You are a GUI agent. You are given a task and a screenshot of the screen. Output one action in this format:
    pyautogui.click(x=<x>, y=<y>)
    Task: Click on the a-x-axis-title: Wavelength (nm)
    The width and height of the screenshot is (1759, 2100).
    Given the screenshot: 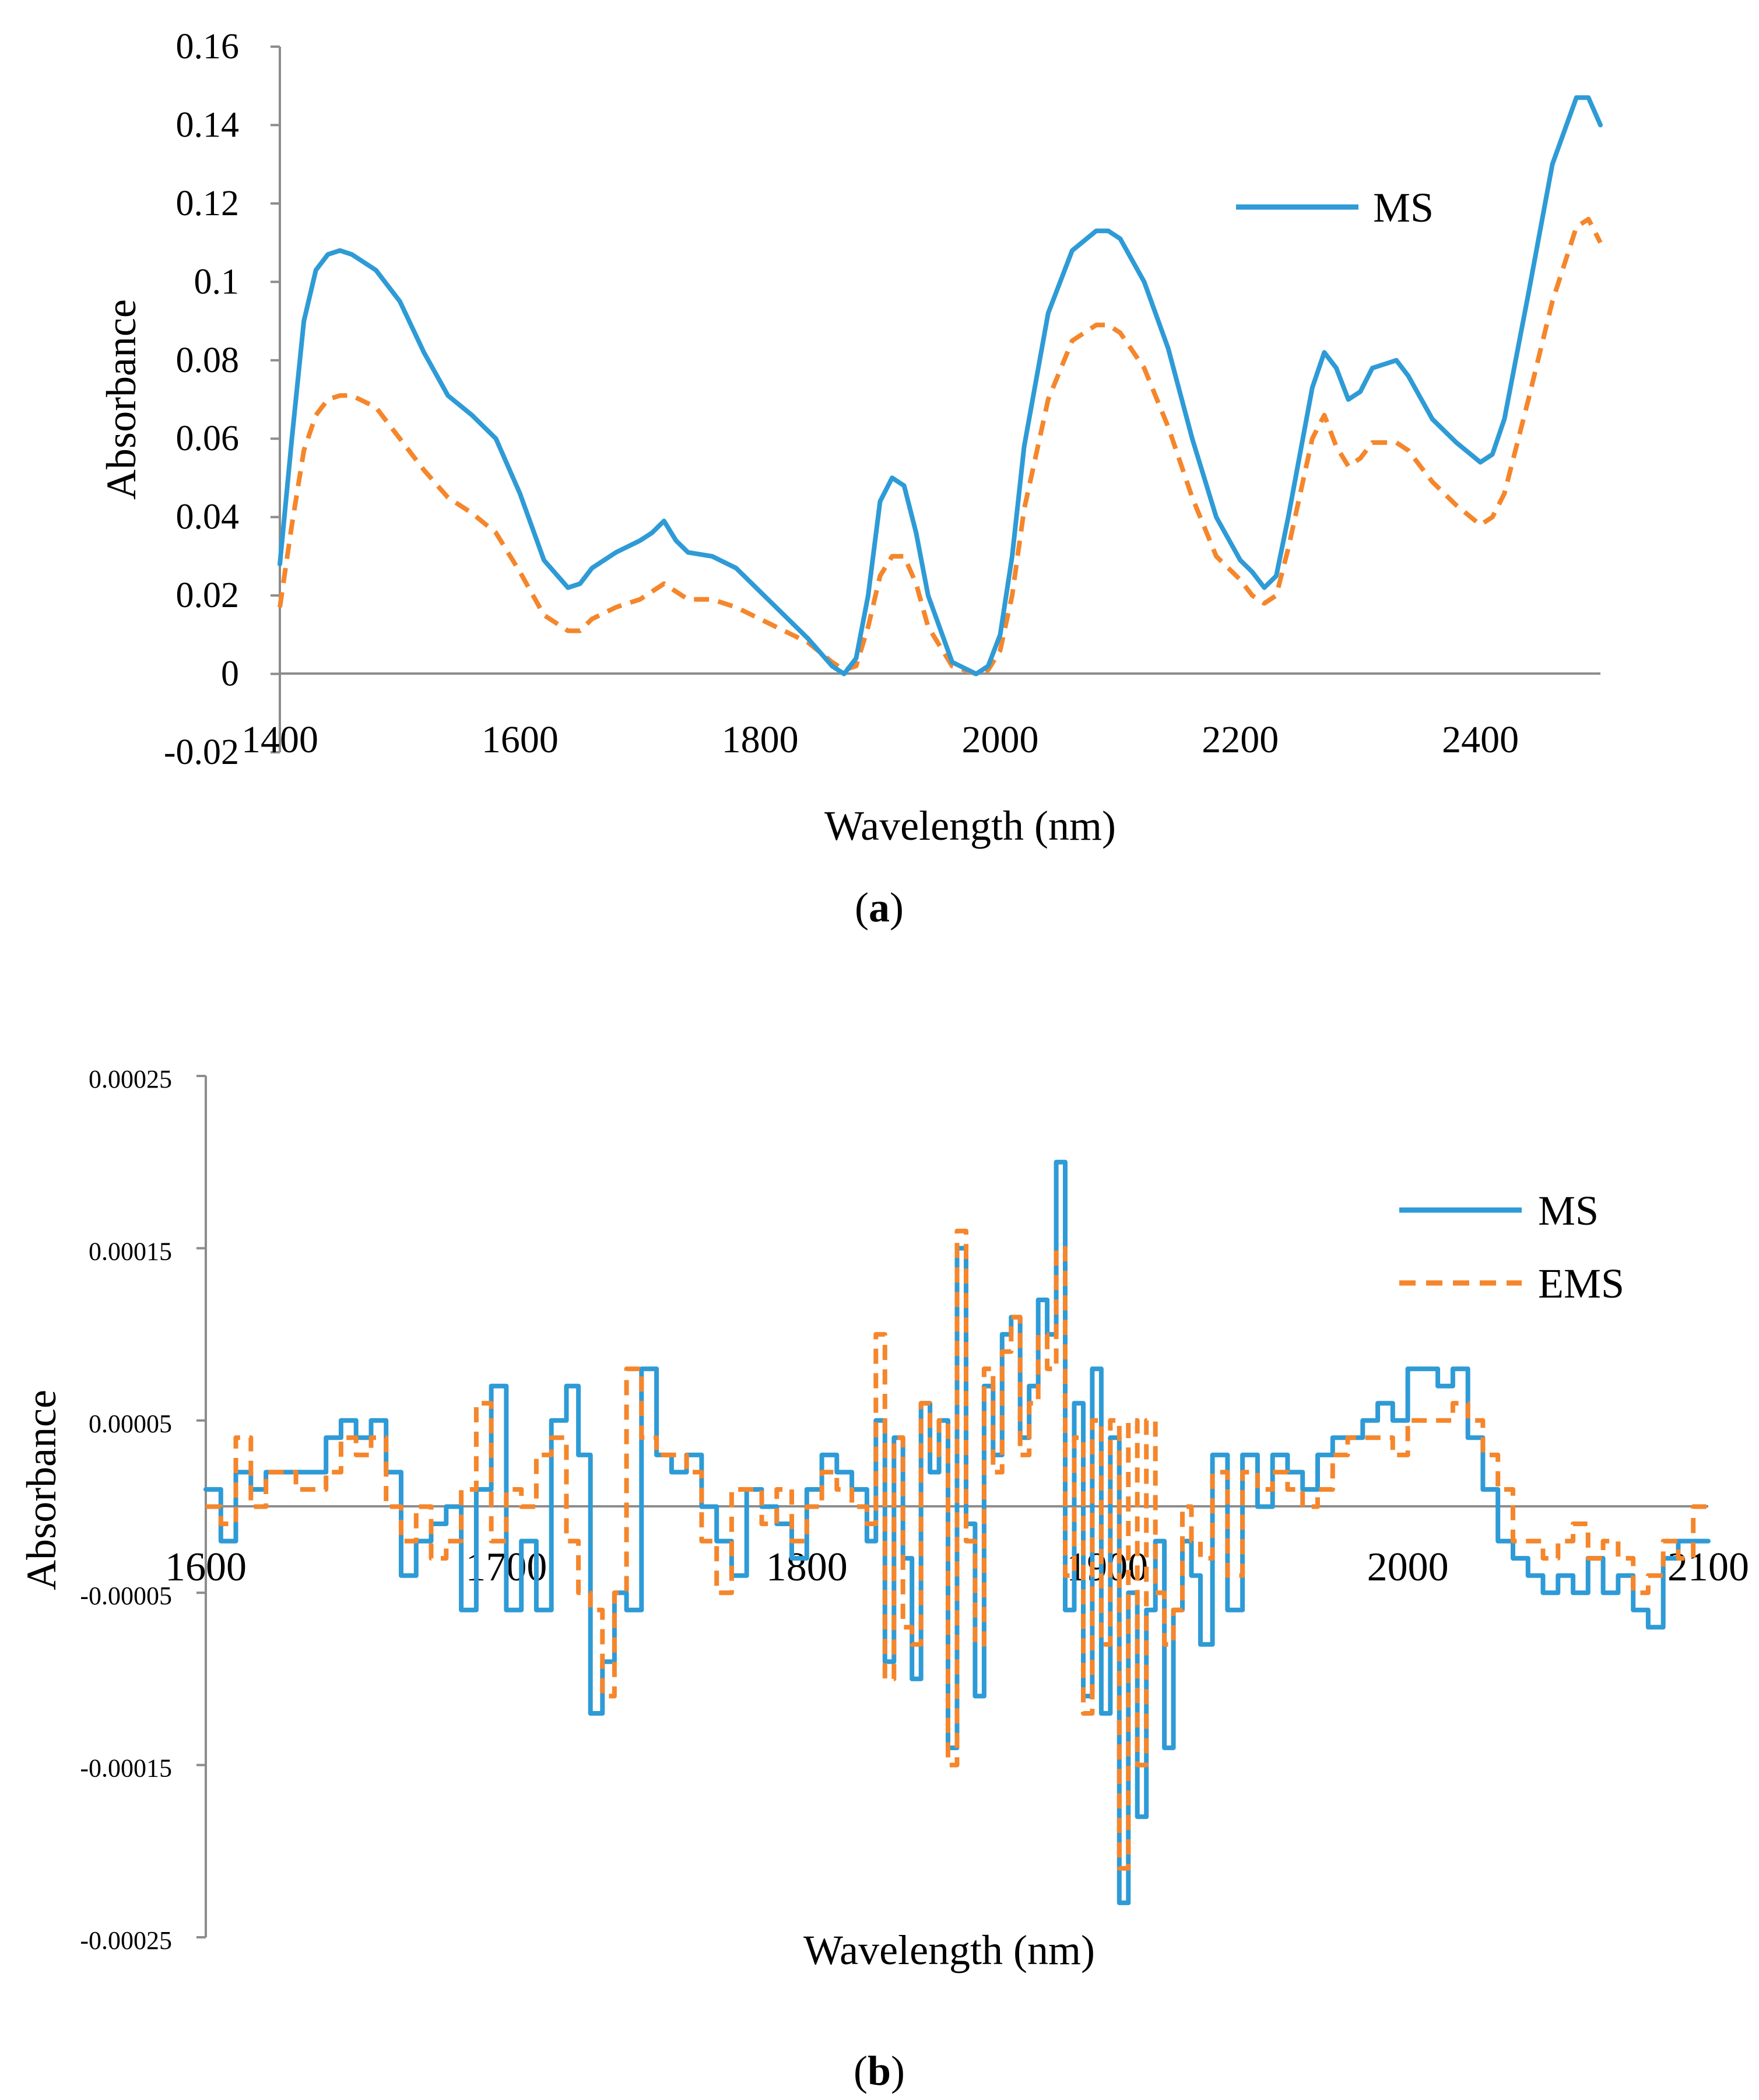 What is the action you would take?
    pyautogui.click(x=970, y=825)
    